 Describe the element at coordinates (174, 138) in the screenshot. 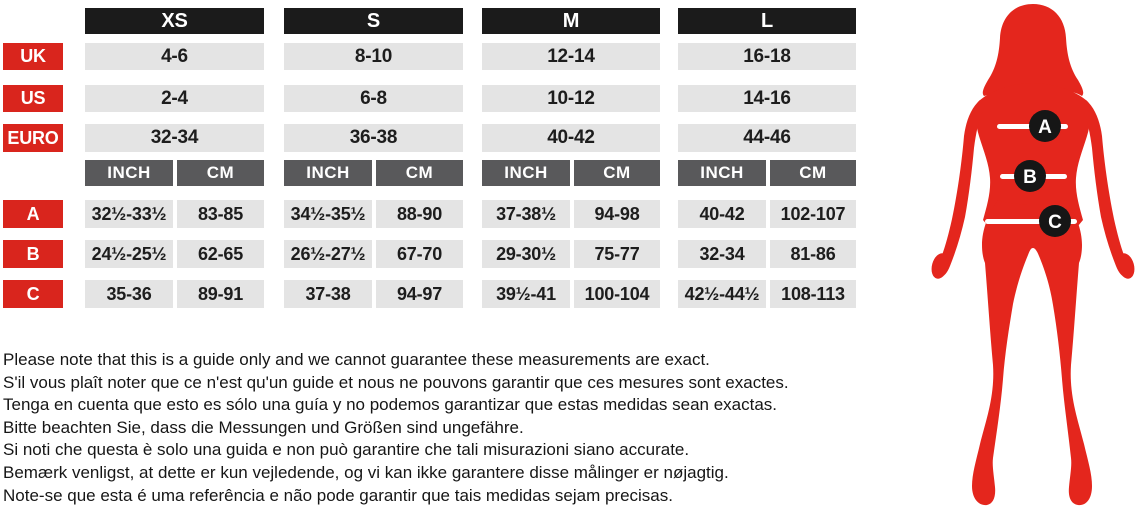

I see `euro-value-xs: 32-34` at that location.